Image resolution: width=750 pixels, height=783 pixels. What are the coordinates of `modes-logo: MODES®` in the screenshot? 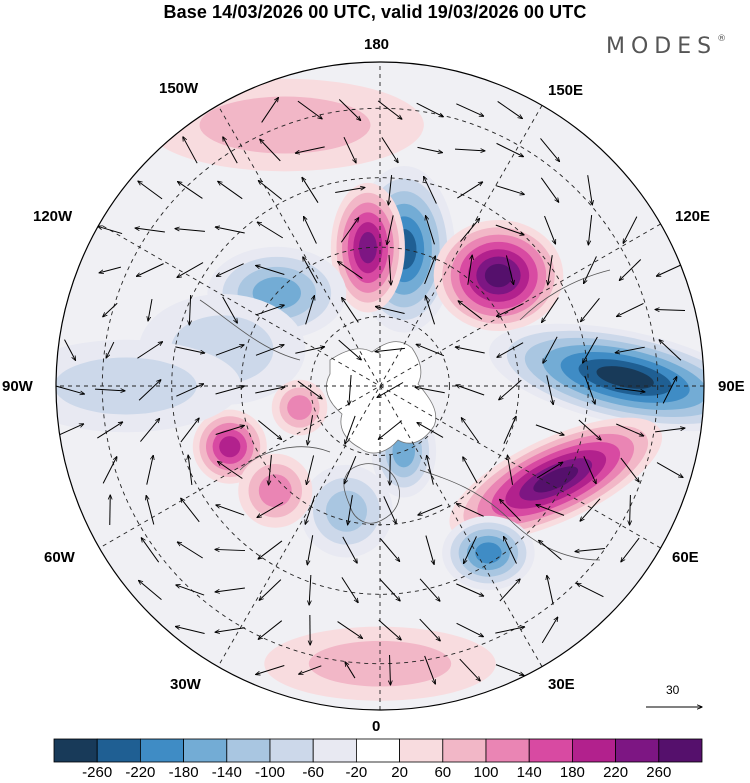 It's located at (666, 46).